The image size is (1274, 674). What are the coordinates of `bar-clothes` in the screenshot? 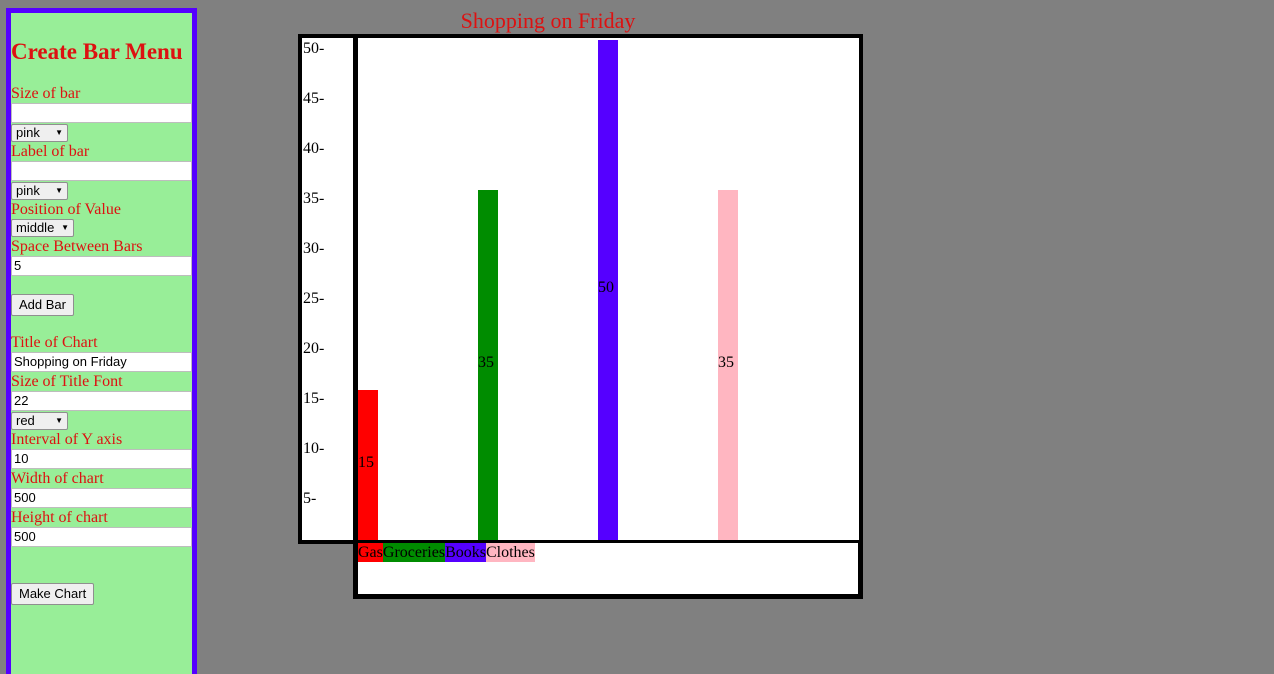 It's located at (728, 365).